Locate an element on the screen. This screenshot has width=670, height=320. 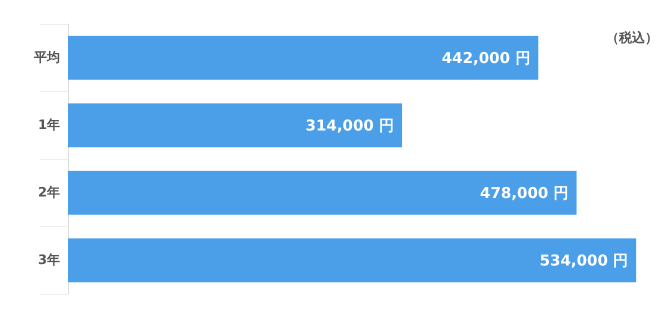
y-tick-label: 1年 is located at coordinates (49, 125).